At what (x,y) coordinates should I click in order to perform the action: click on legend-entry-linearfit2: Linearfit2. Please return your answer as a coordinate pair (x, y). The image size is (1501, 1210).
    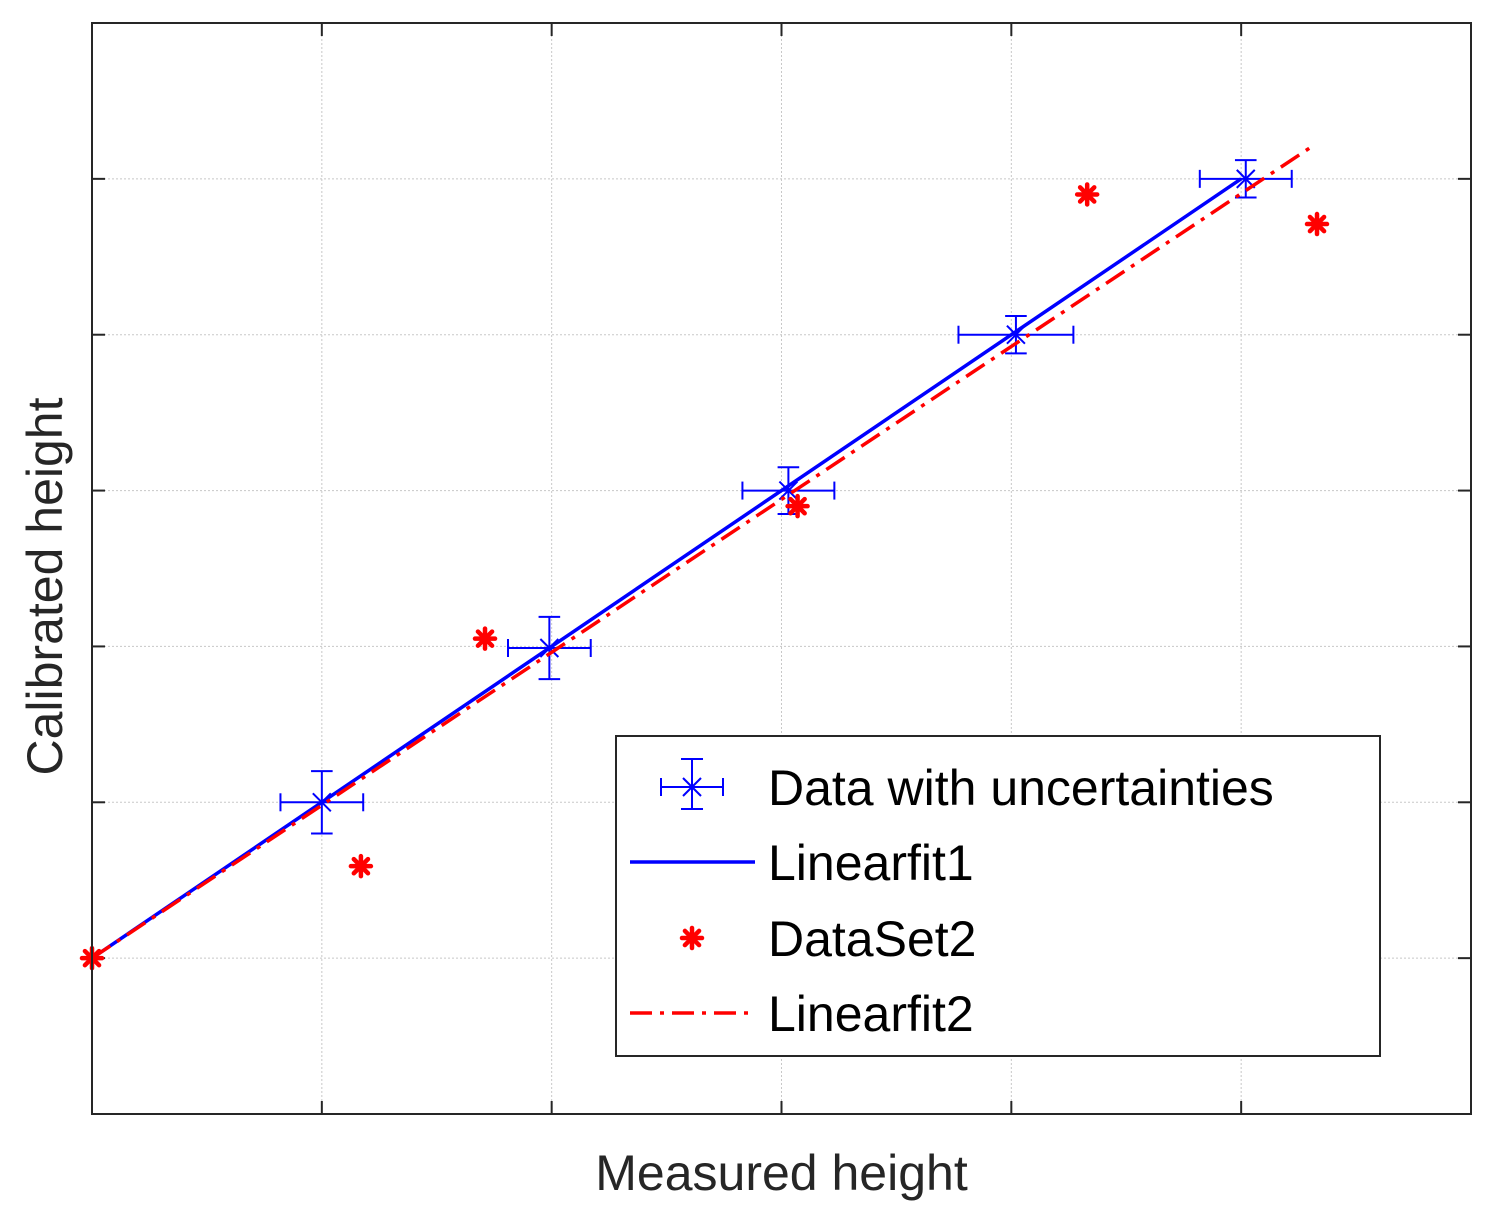
    Looking at the image, I should click on (802, 1014).